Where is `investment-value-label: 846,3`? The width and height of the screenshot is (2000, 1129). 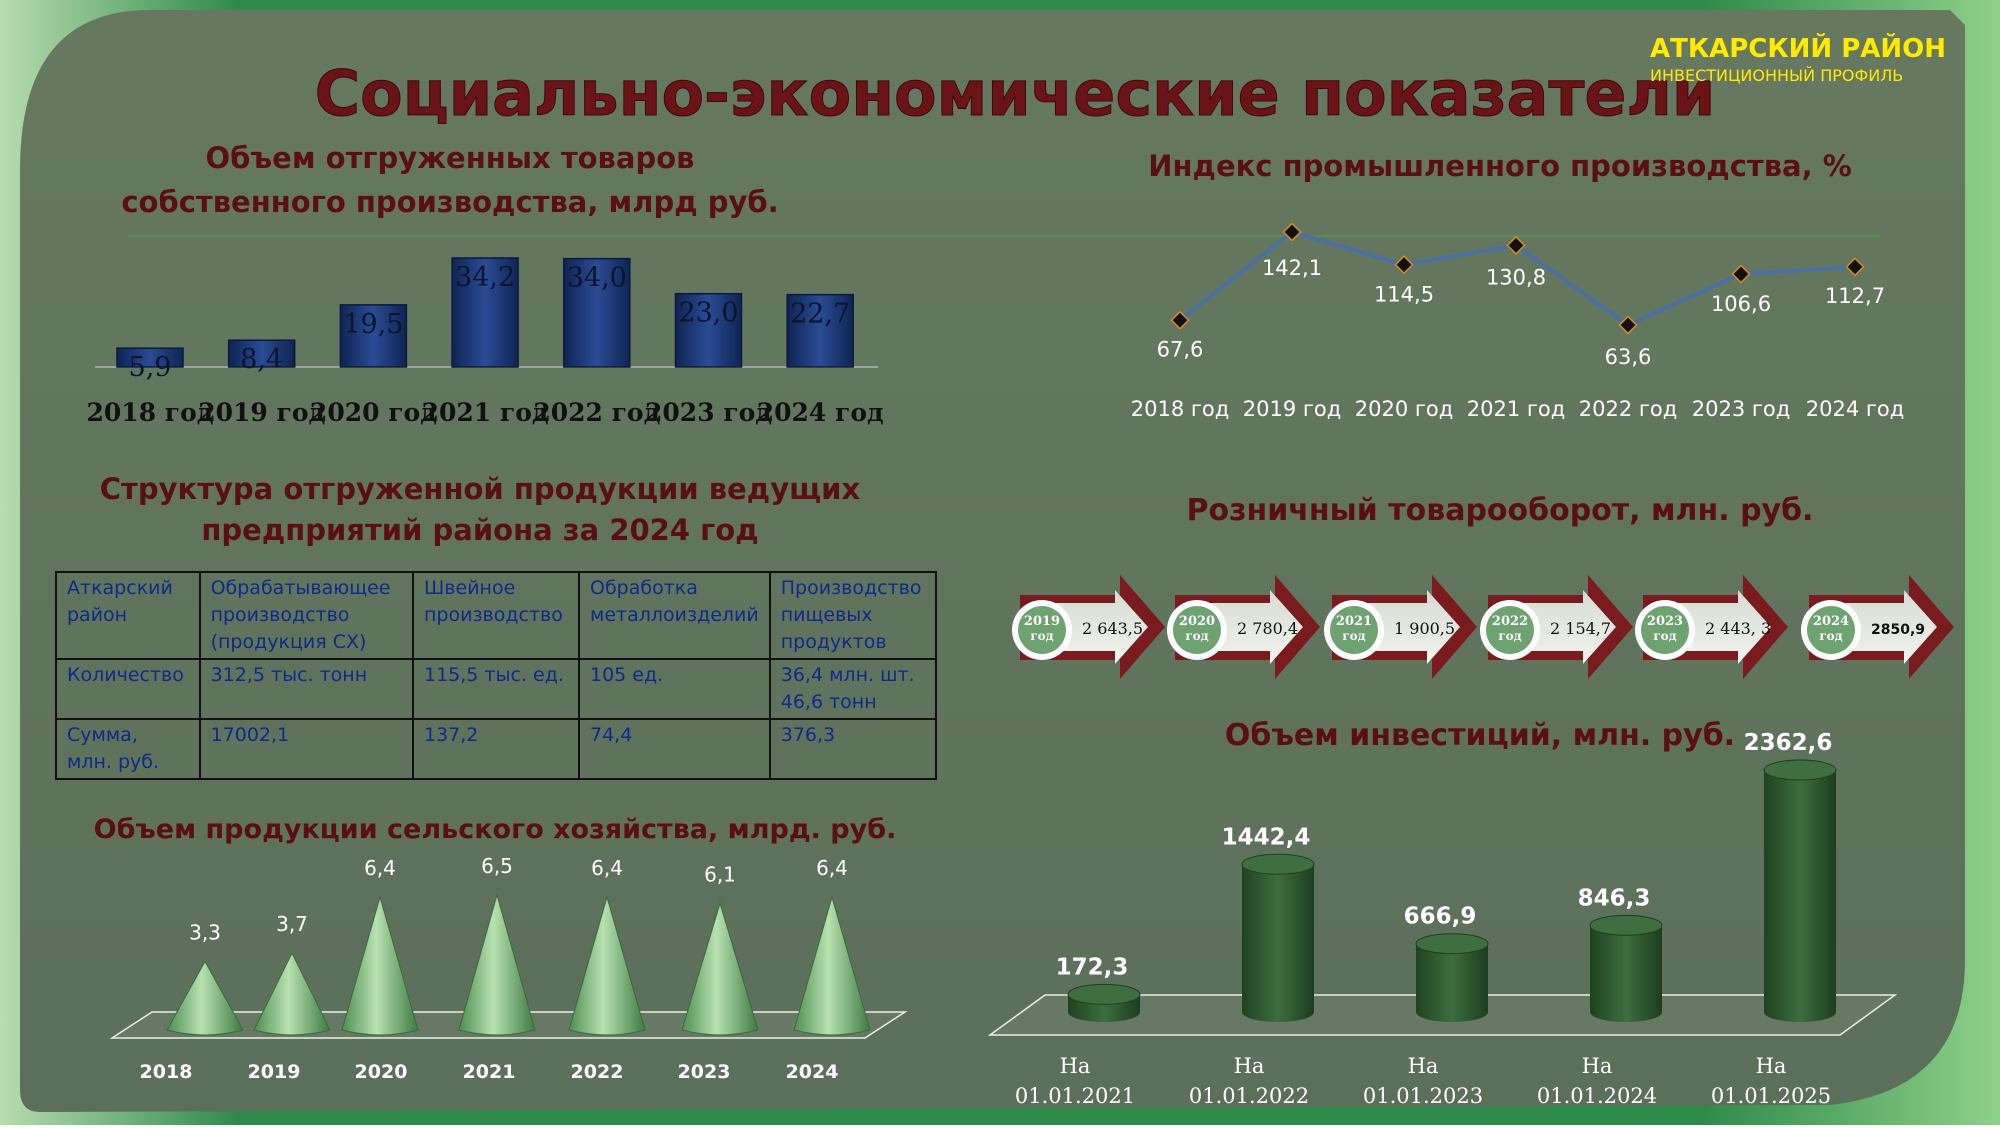
investment-value-label: 846,3 is located at coordinates (1614, 898).